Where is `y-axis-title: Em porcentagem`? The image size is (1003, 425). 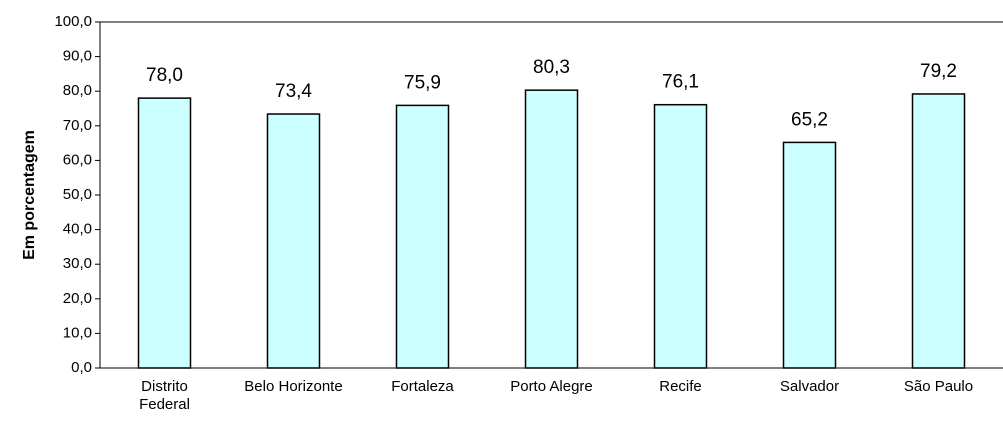
y-axis-title: Em porcentagem is located at coordinates (29, 195).